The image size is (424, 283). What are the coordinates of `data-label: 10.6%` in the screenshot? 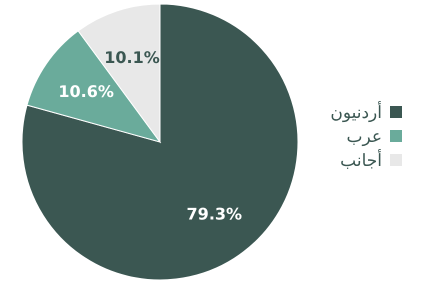 It's located at (86, 92).